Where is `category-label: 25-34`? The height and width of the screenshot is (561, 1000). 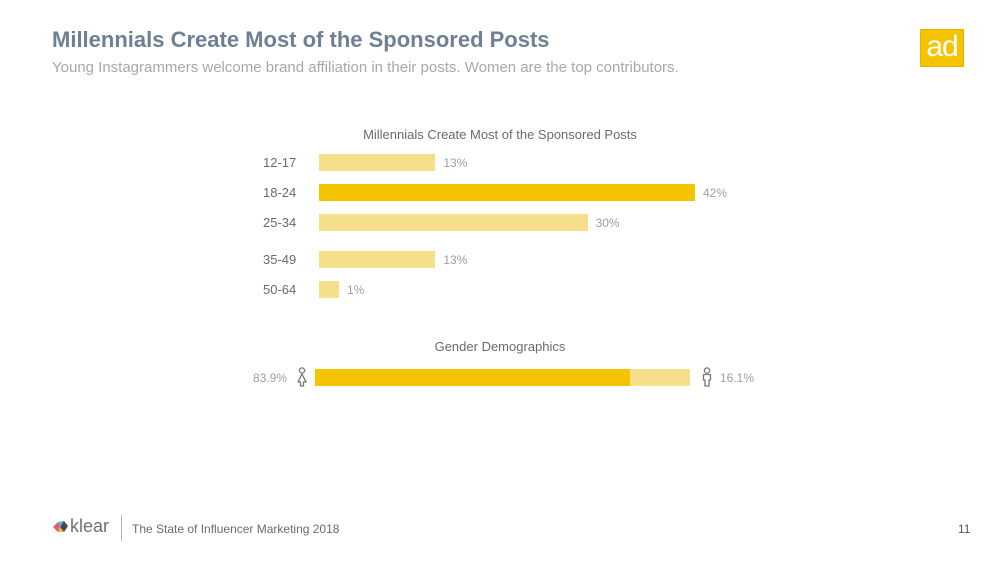
category-label: 25-34 is located at coordinates (280, 222).